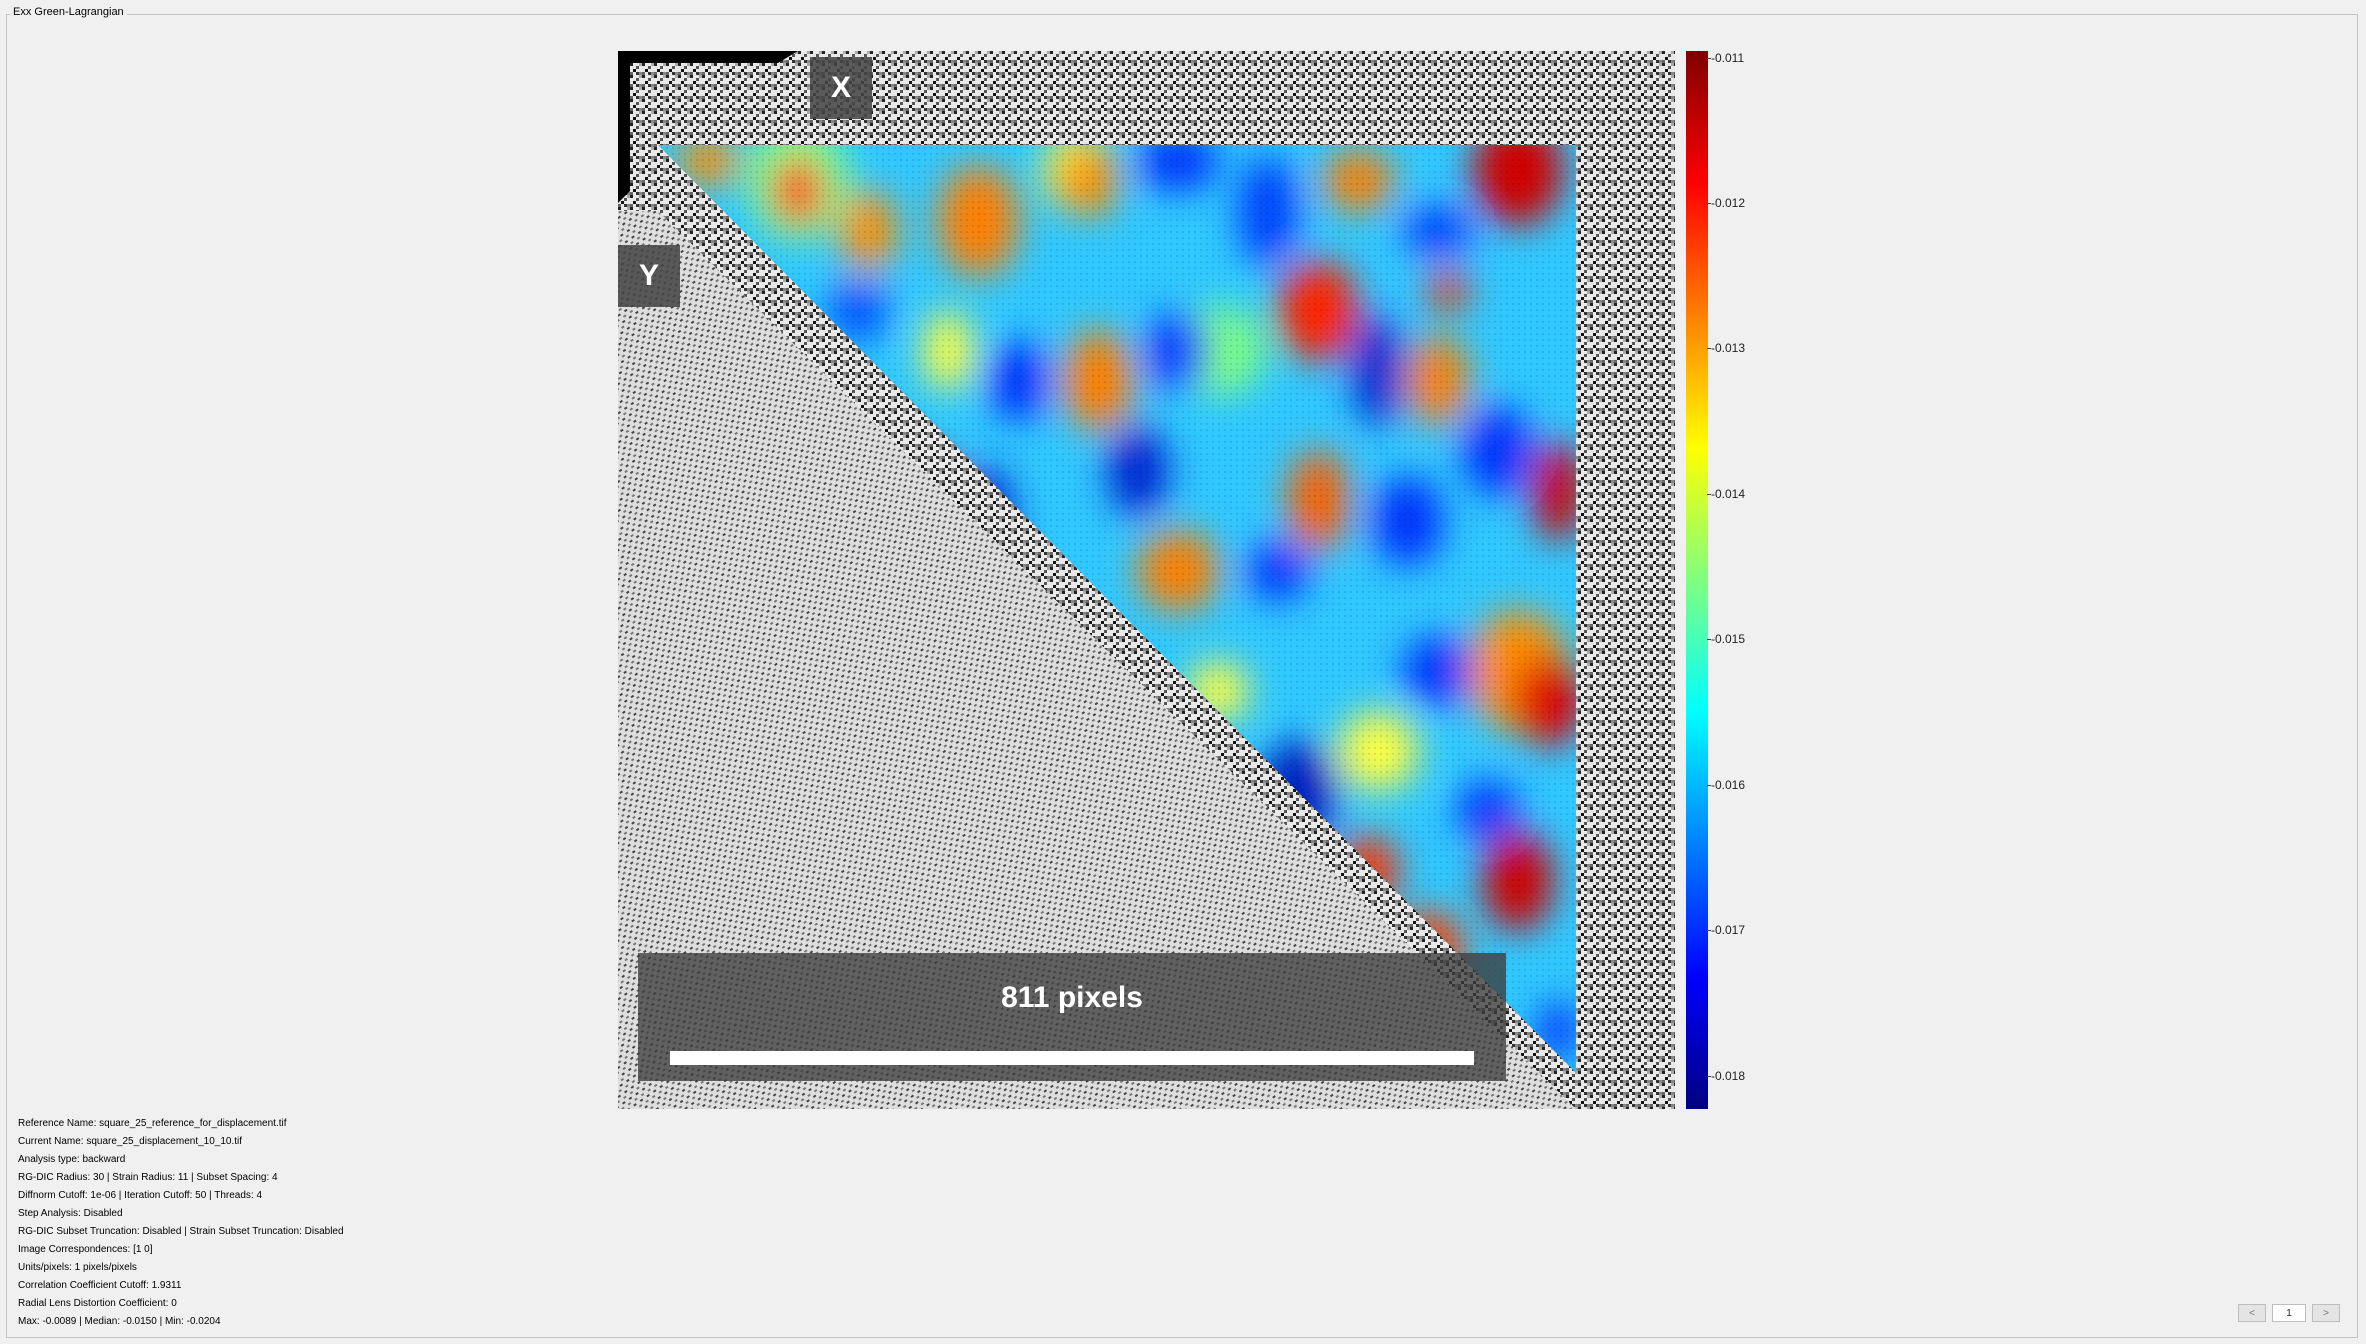 The image size is (2366, 1344). I want to click on info-analysis-type: Analysis type: backward, so click(72, 1159).